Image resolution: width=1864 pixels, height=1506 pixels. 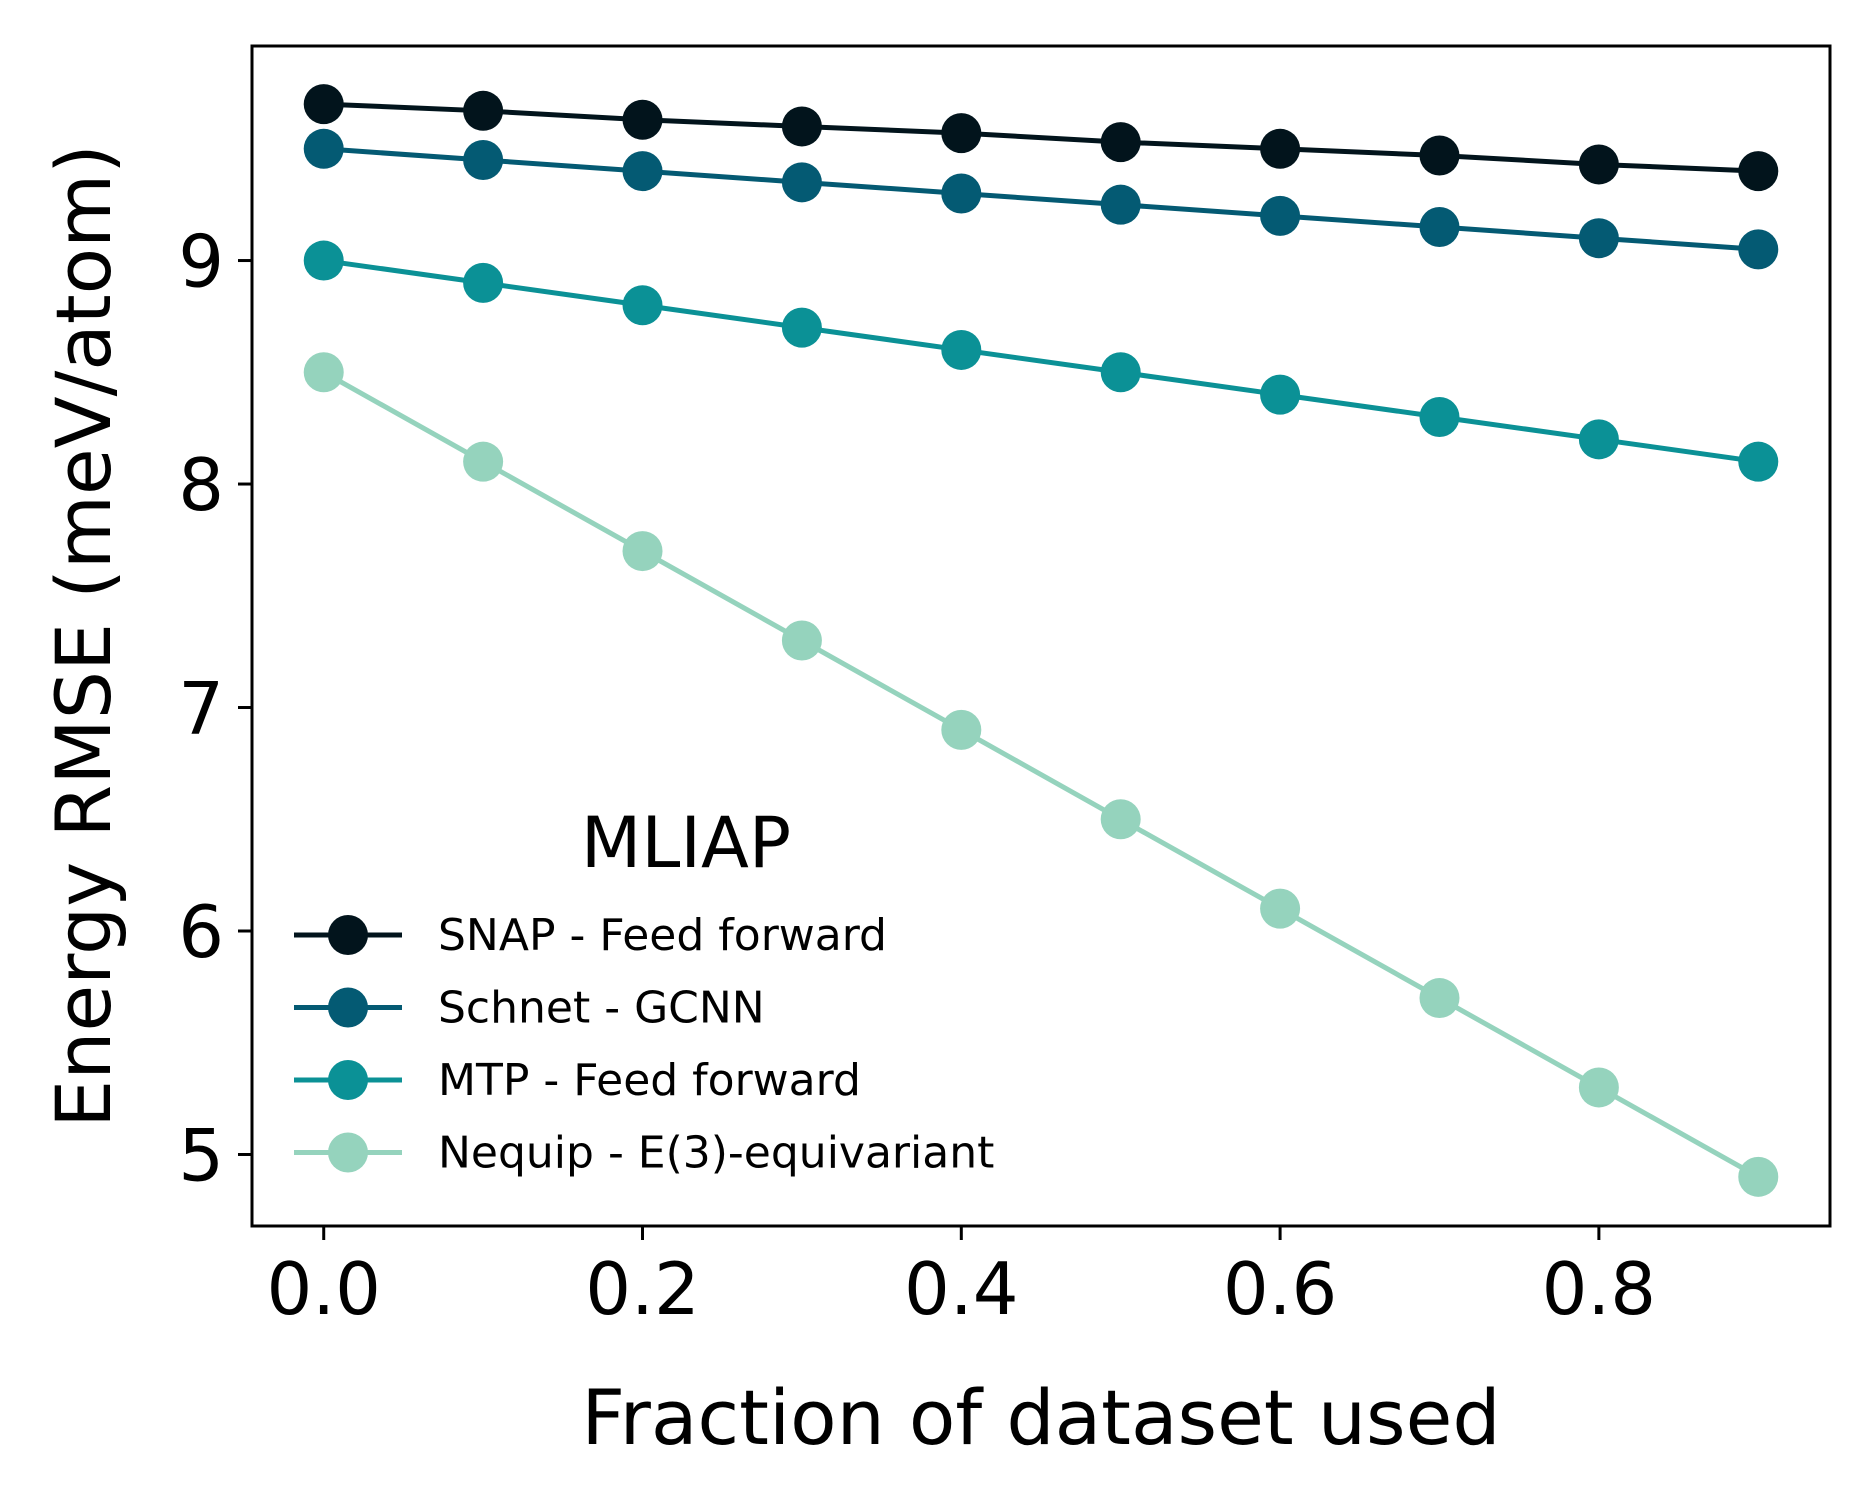 I want to click on legend-label: MTP - Feed forward, so click(x=649, y=1080).